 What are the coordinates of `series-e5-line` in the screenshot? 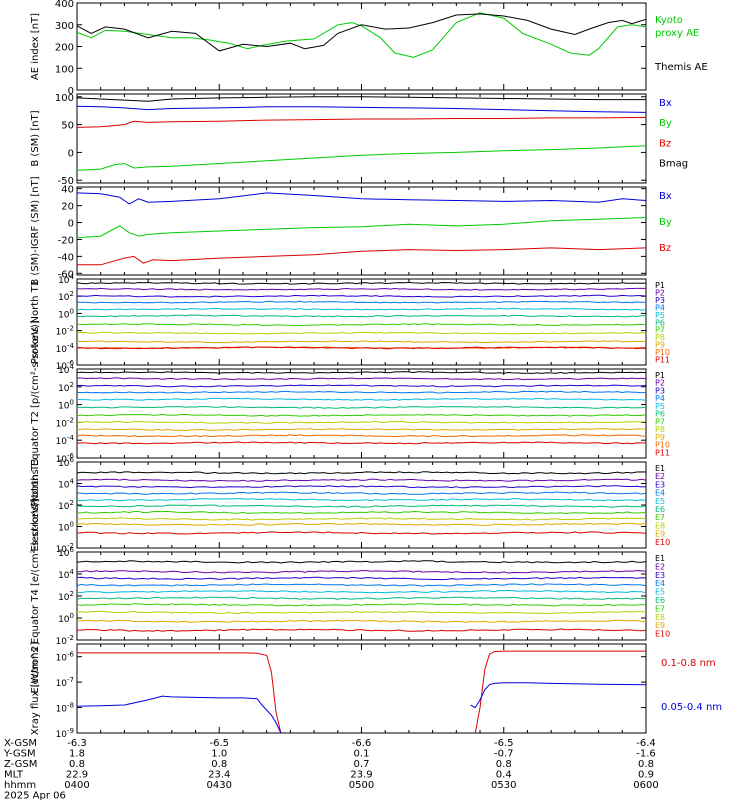 It's located at (361, 591).